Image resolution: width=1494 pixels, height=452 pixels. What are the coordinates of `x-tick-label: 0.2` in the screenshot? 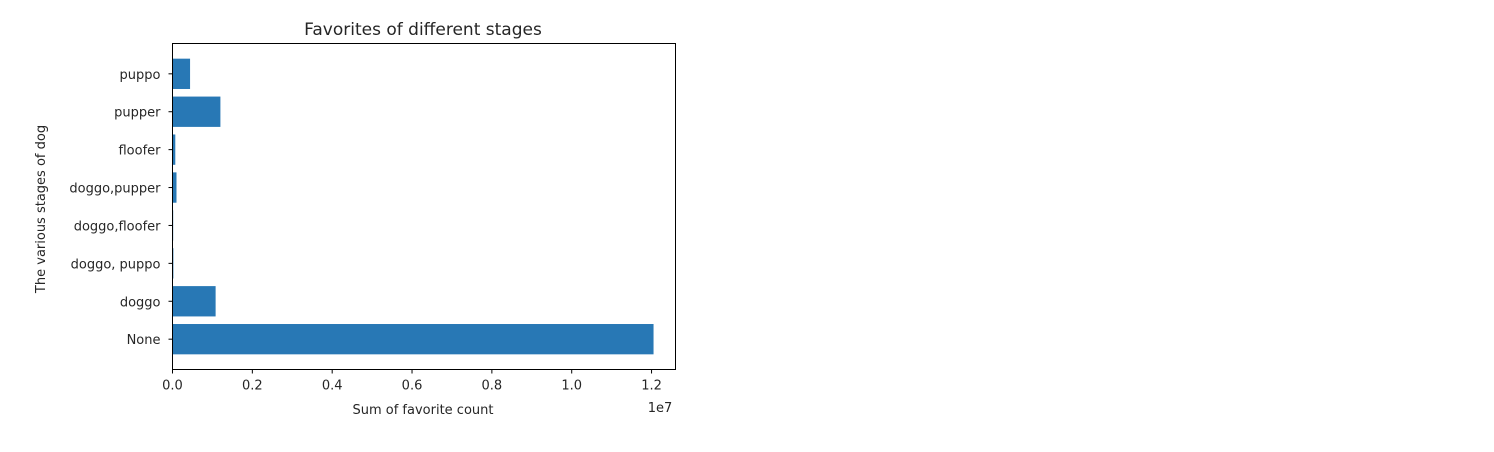 It's located at (252, 386).